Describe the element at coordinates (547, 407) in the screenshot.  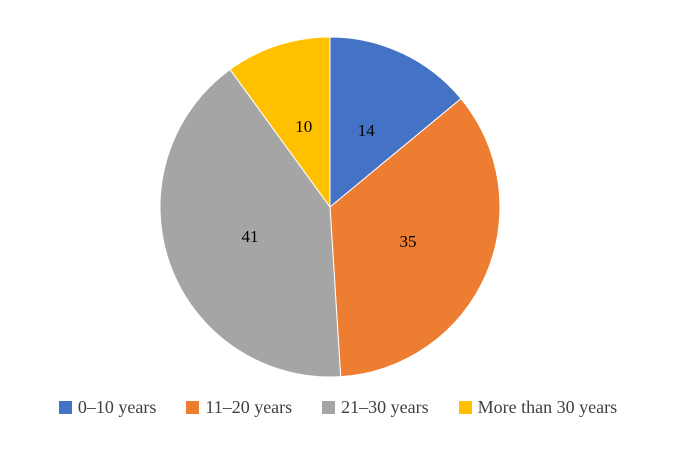
I see `legend-label: More than 30 years` at that location.